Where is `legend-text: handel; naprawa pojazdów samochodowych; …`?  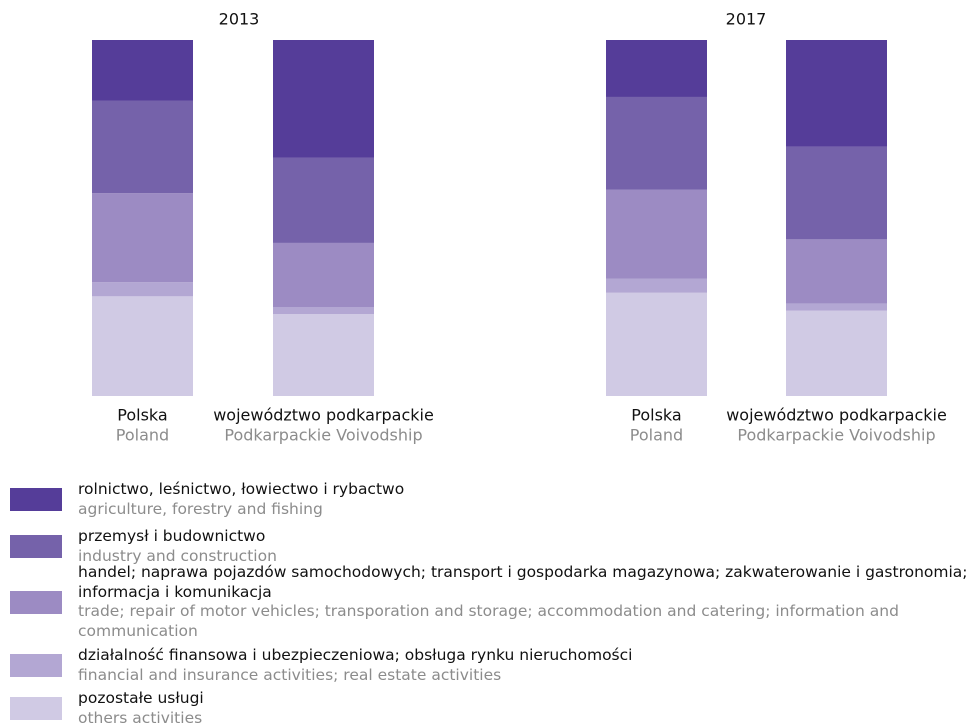 legend-text: handel; naprawa pojazdów samochodowych; … is located at coordinates (523, 602).